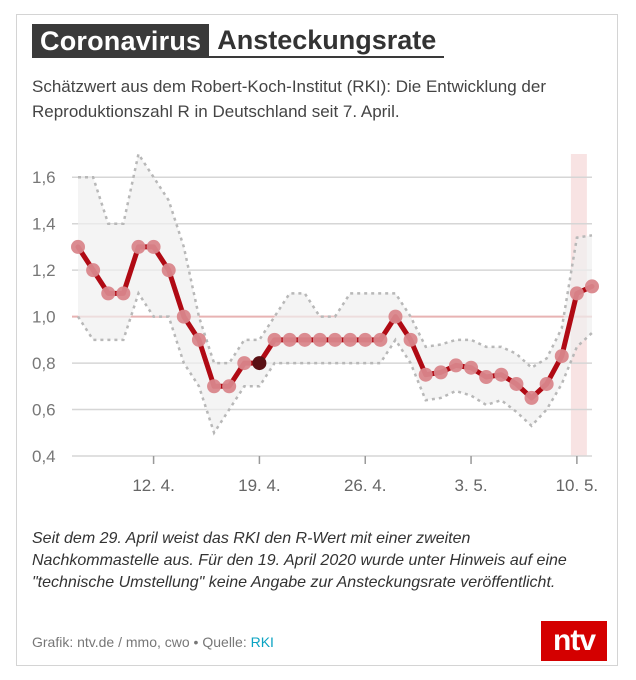  I want to click on y-tick-label: 1,4, so click(44, 224).